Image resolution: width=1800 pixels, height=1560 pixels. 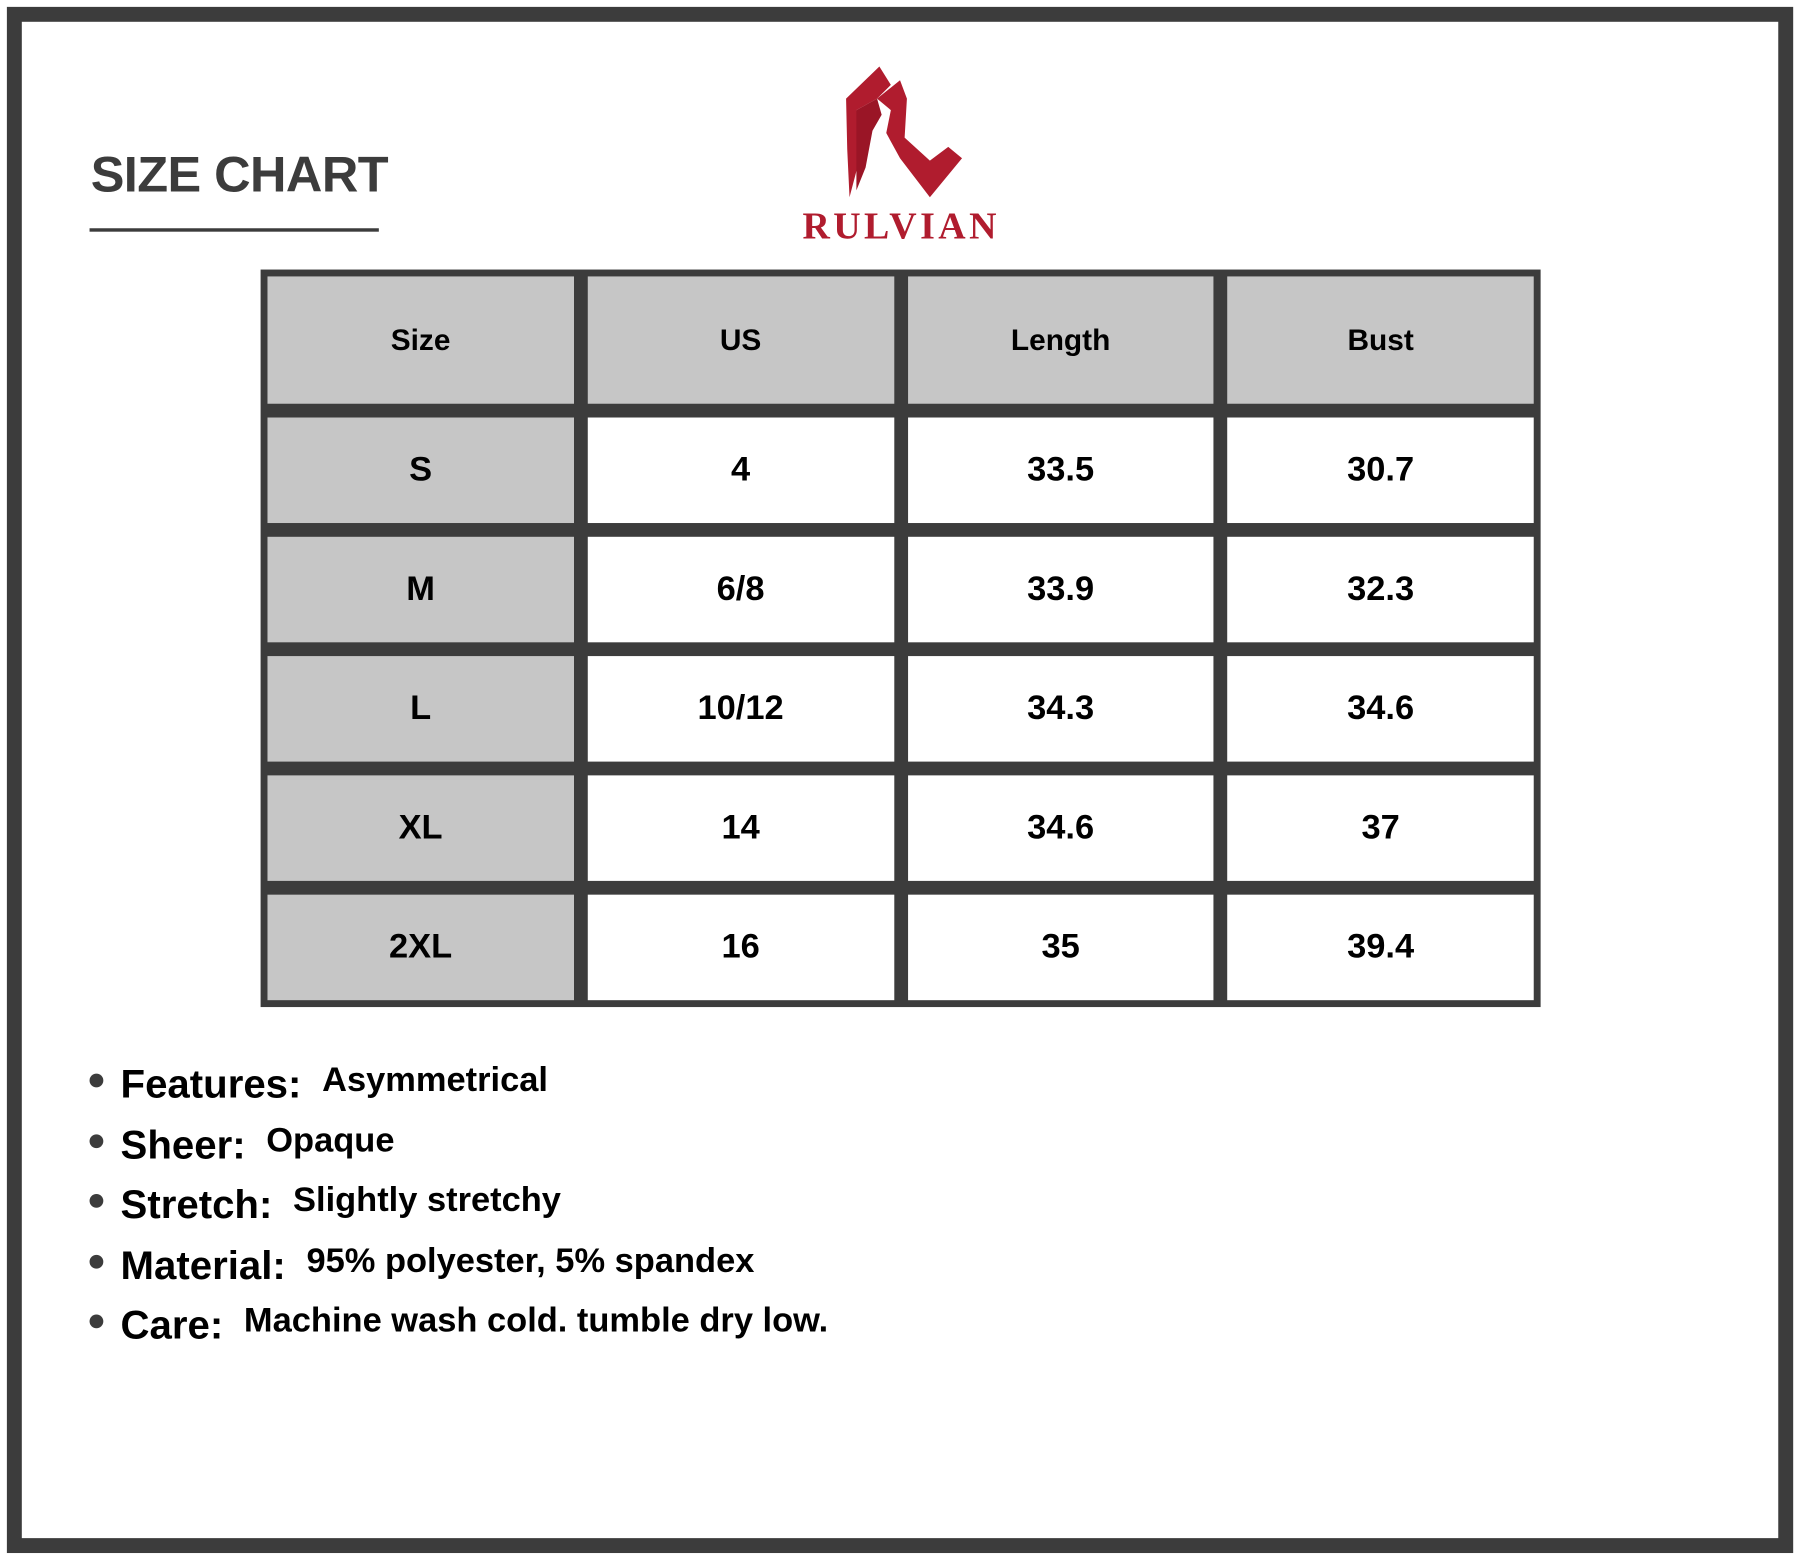 What do you see at coordinates (1380, 470) in the screenshot?
I see `table-cell: 30.7` at bounding box center [1380, 470].